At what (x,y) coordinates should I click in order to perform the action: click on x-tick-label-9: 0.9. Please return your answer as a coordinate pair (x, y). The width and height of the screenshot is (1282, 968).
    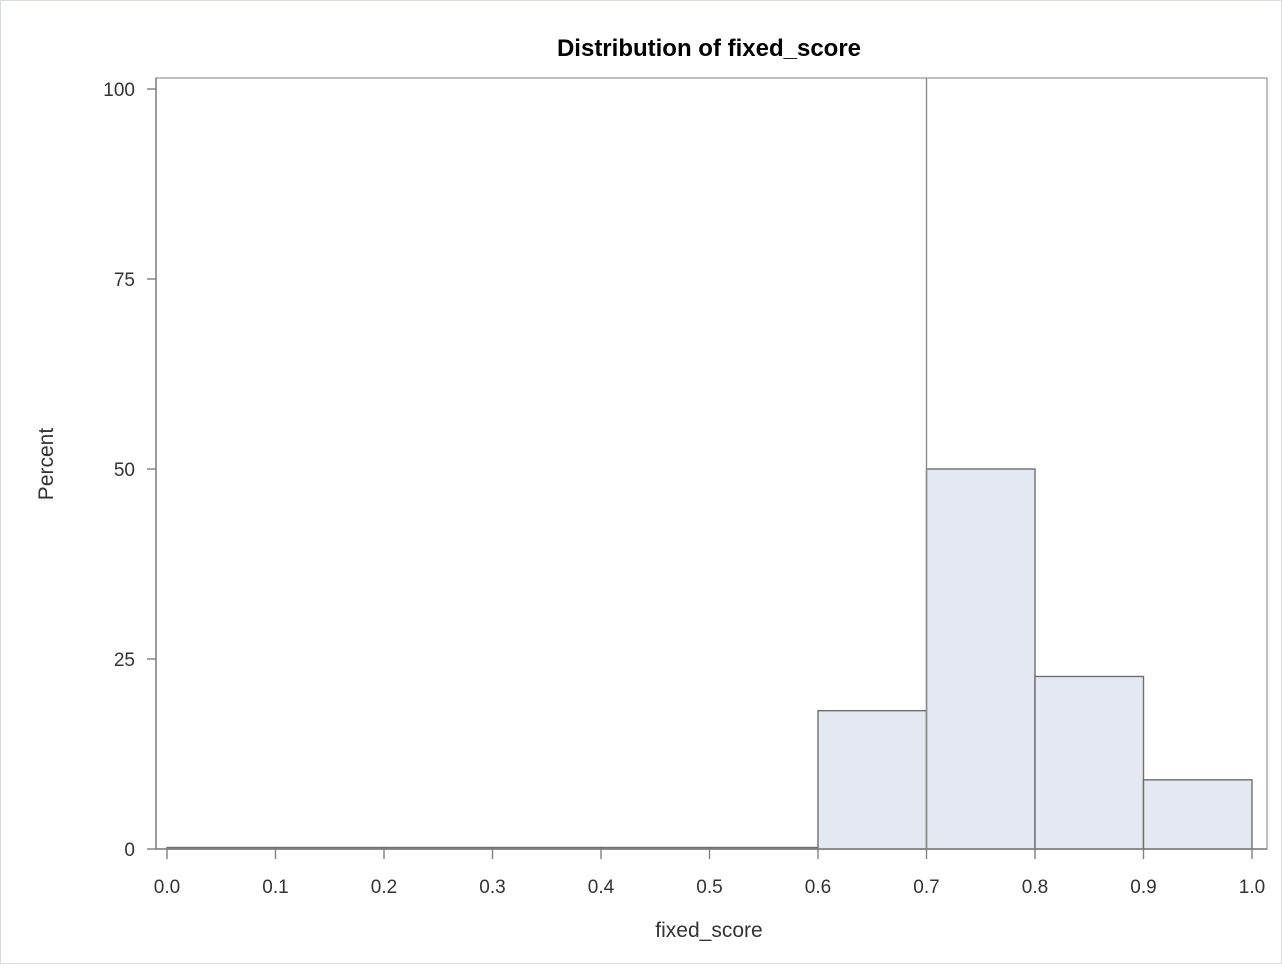
    Looking at the image, I should click on (1143, 887).